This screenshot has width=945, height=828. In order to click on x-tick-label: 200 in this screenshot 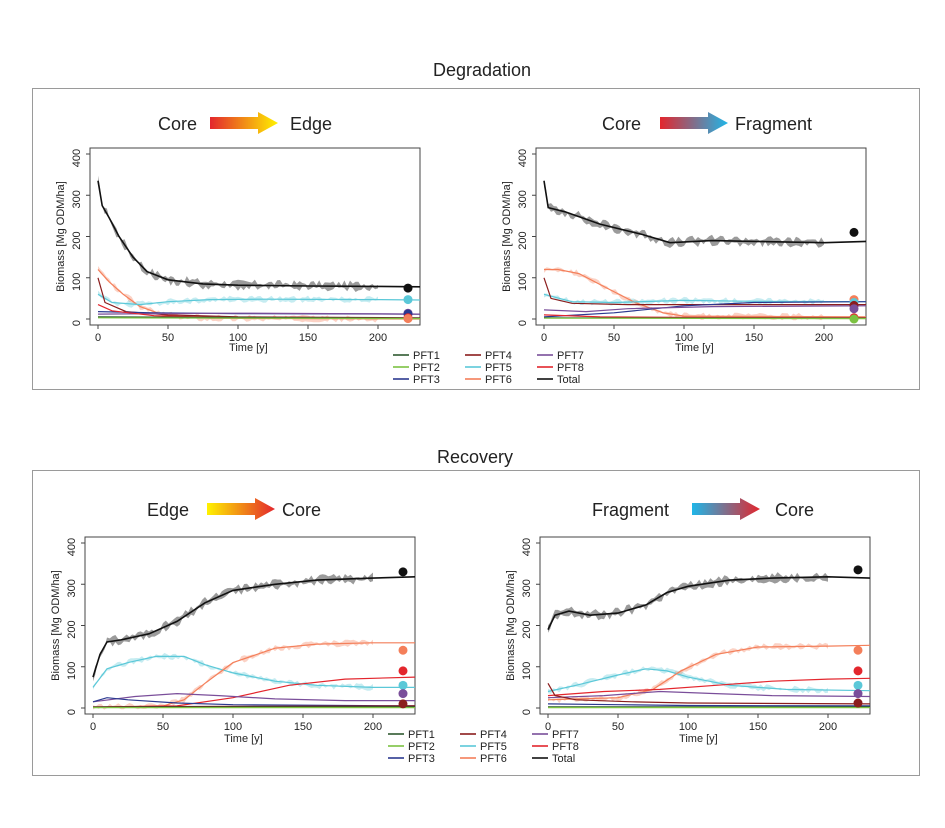, I will do `click(373, 727)`.